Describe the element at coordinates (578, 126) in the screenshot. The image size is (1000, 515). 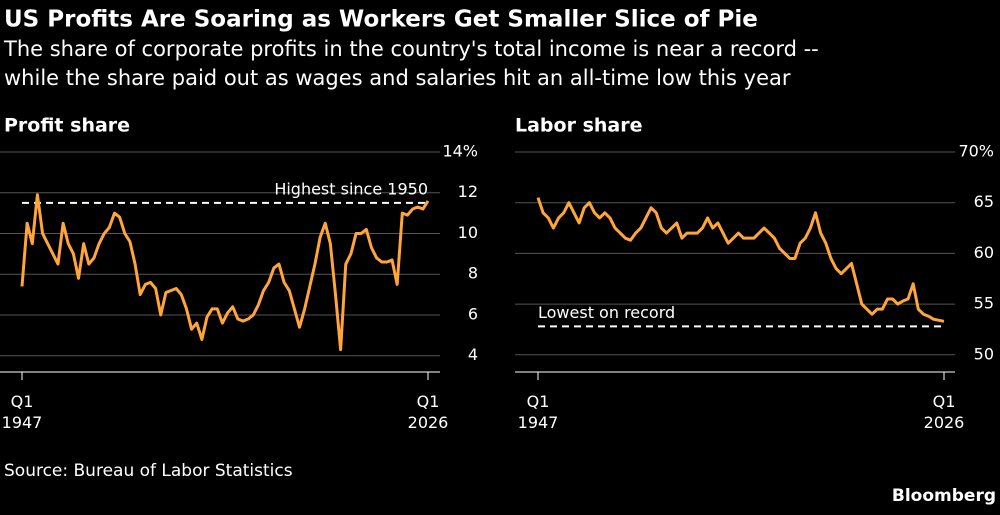
I see `panel-title: Labor share` at that location.